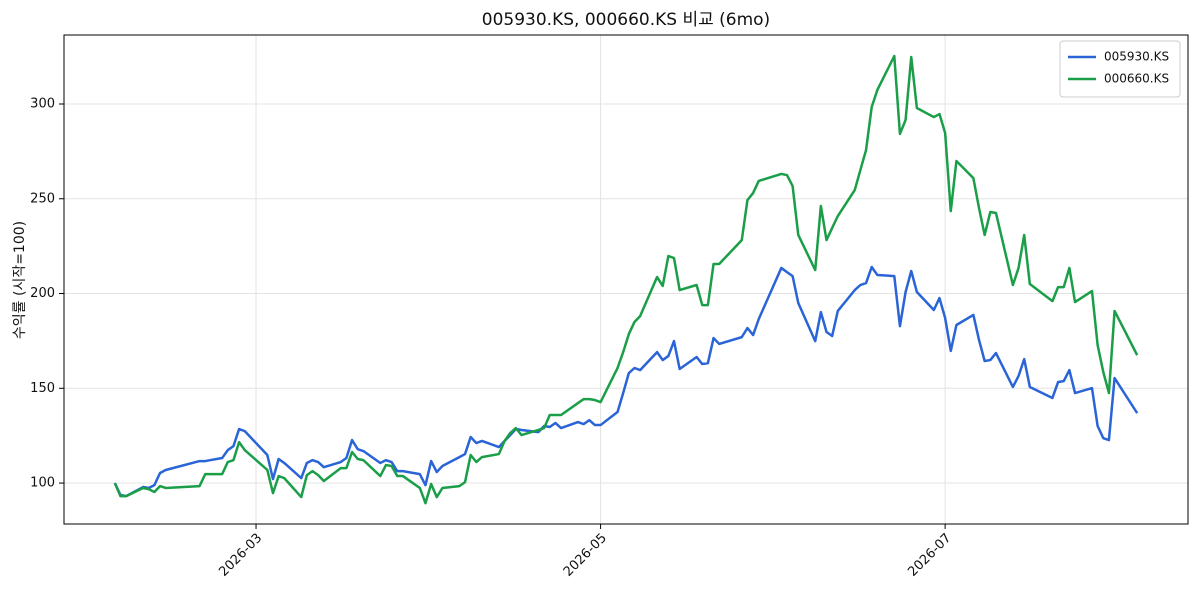 This screenshot has width=1200, height=594. What do you see at coordinates (42, 293) in the screenshot?
I see `y-tick-label: 200` at bounding box center [42, 293].